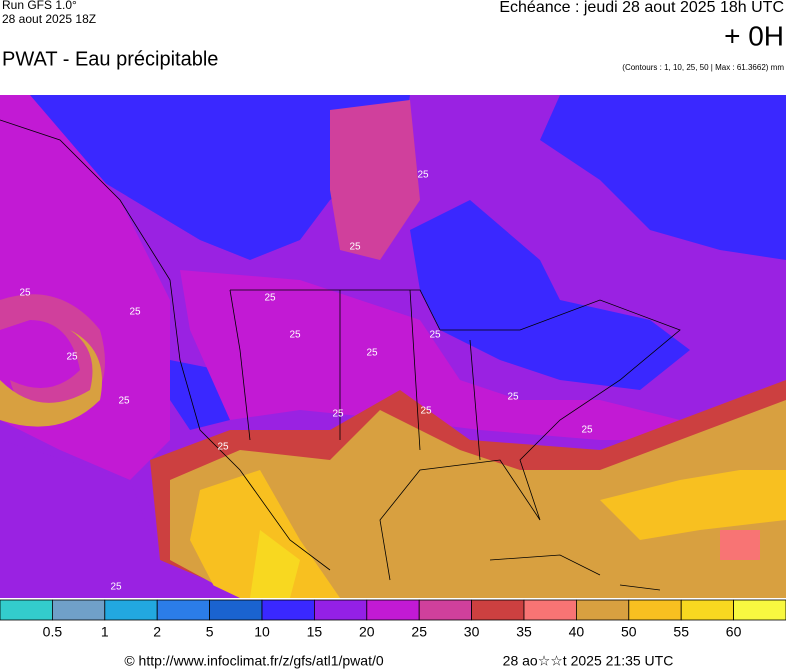  I want to click on forecast-time: Echéance : jeudi 28 aout 2025 18h UTC, so click(641, 8).